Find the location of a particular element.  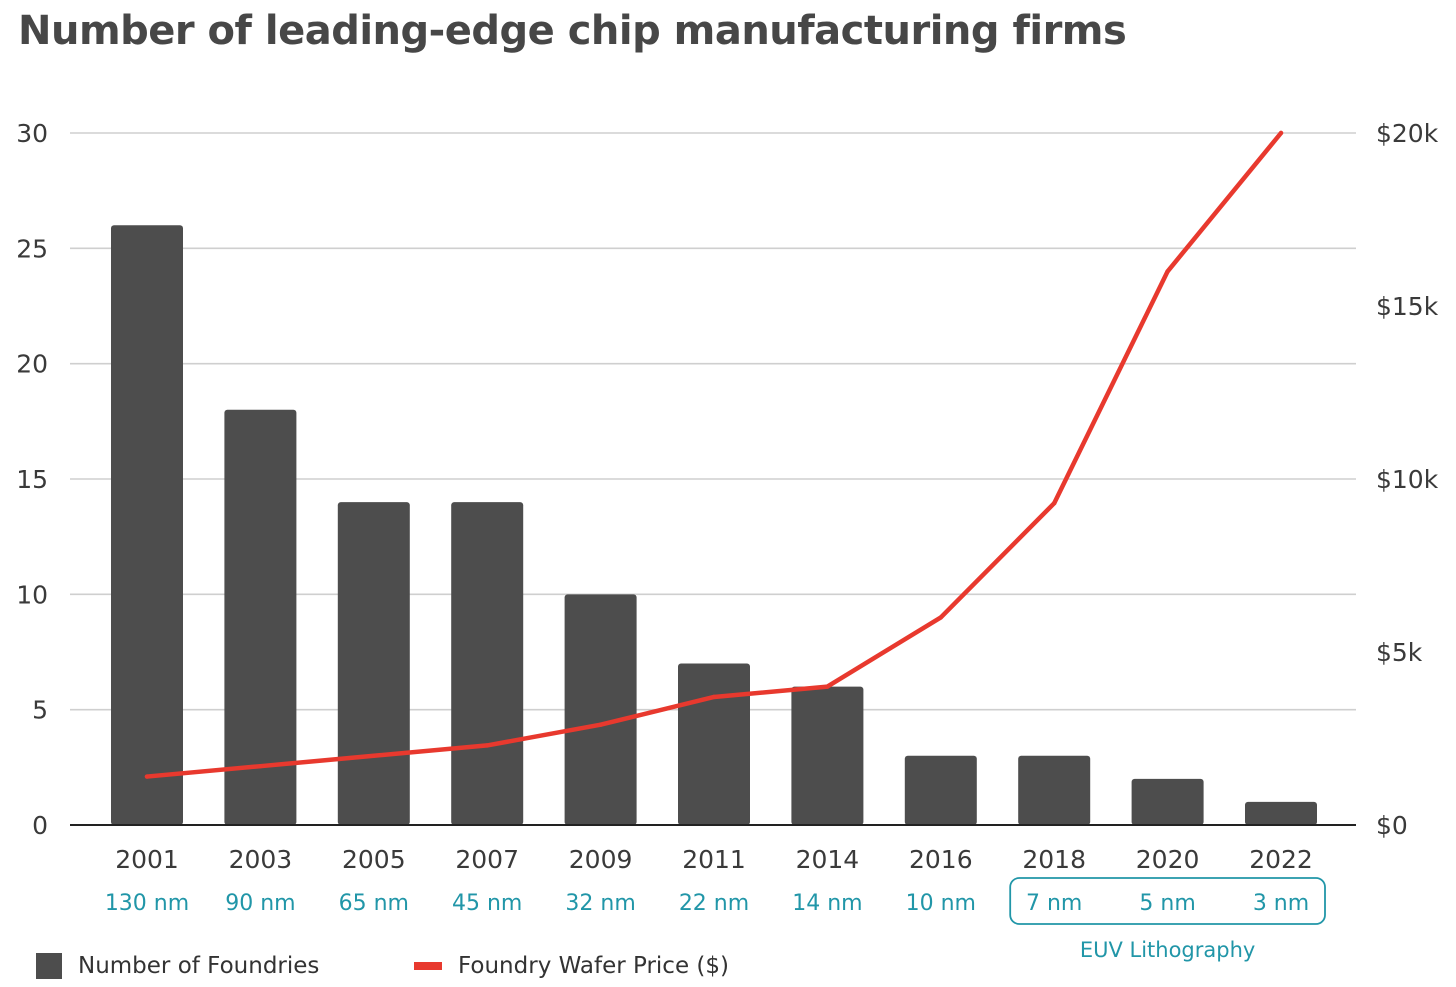

bar-foundries-2016 is located at coordinates (940, 790).